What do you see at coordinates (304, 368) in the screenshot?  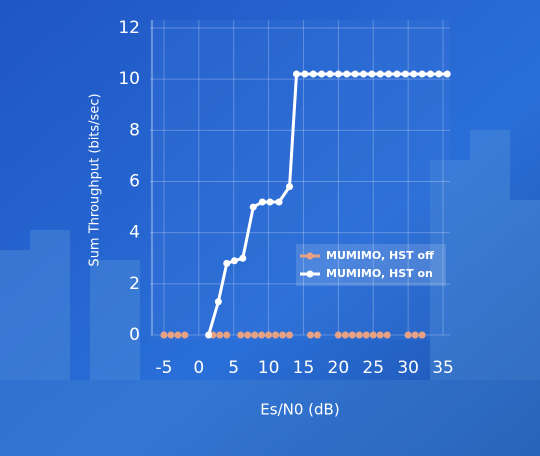 I see `x-tick-label: 15` at bounding box center [304, 368].